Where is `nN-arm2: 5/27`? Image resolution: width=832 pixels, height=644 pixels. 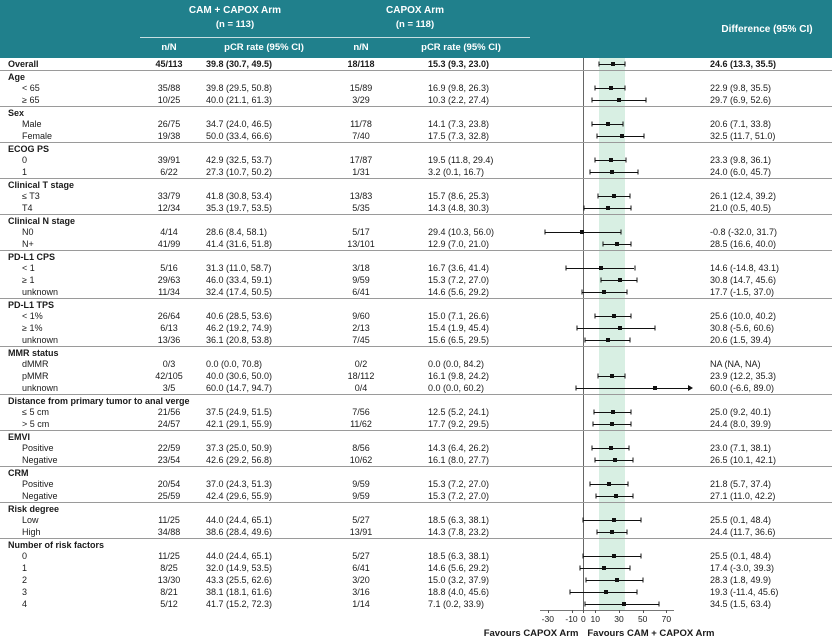
nN-arm2: 5/27 is located at coordinates (361, 520).